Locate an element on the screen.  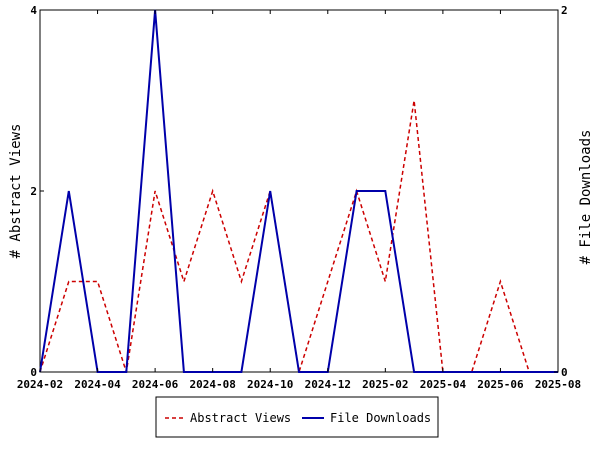
x-tick-label: 2024-08 is located at coordinates (212, 384).